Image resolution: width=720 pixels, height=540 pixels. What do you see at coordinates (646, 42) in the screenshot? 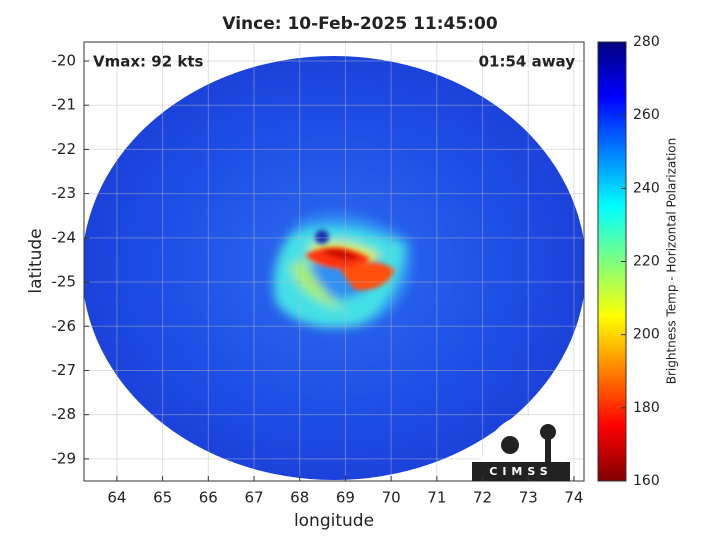
I see `colorbar-tick-label: 280` at bounding box center [646, 42].